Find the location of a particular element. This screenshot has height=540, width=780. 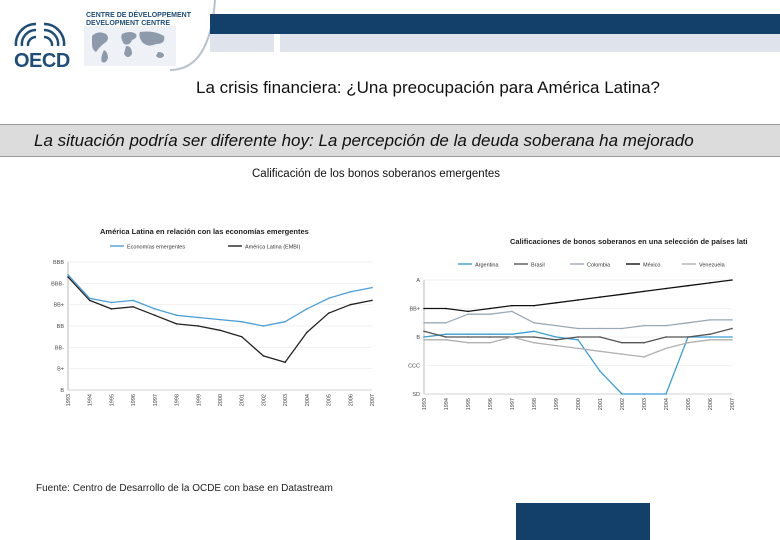

x-tick-label: 1994 is located at coordinates (447, 404).